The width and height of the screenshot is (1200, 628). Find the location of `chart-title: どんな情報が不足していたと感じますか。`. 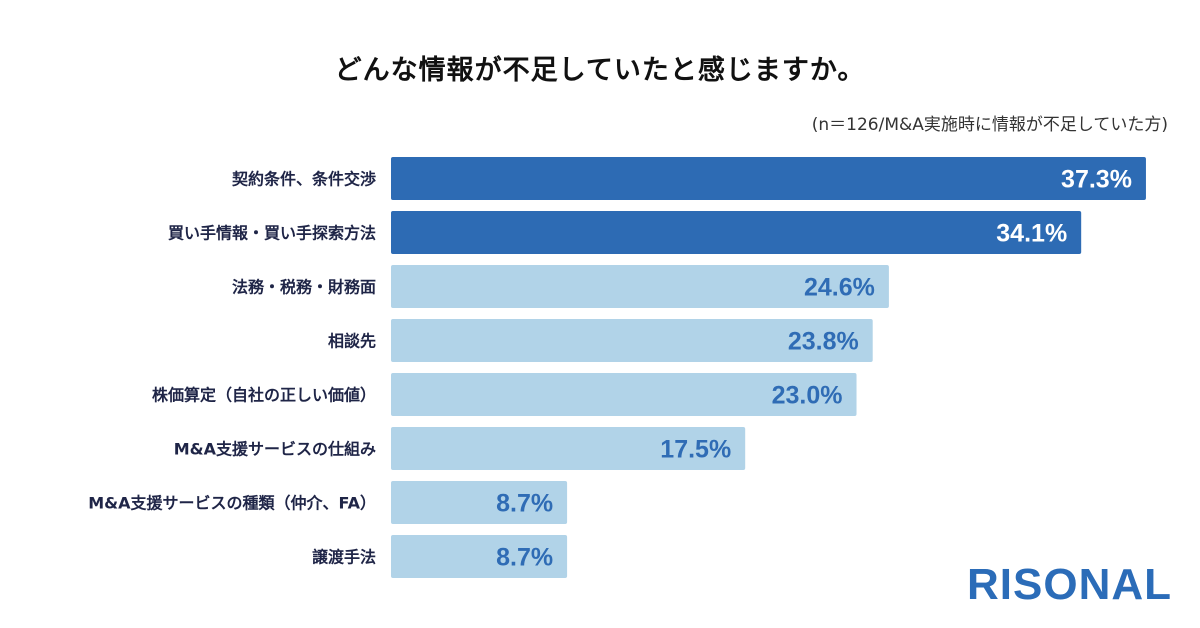

chart-title: どんな情報が不足していたと感じますか。 is located at coordinates (600, 70).